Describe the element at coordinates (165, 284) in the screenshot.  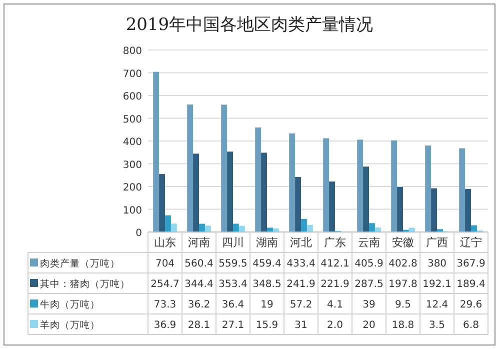
I see `data-label: 254.7` at that location.